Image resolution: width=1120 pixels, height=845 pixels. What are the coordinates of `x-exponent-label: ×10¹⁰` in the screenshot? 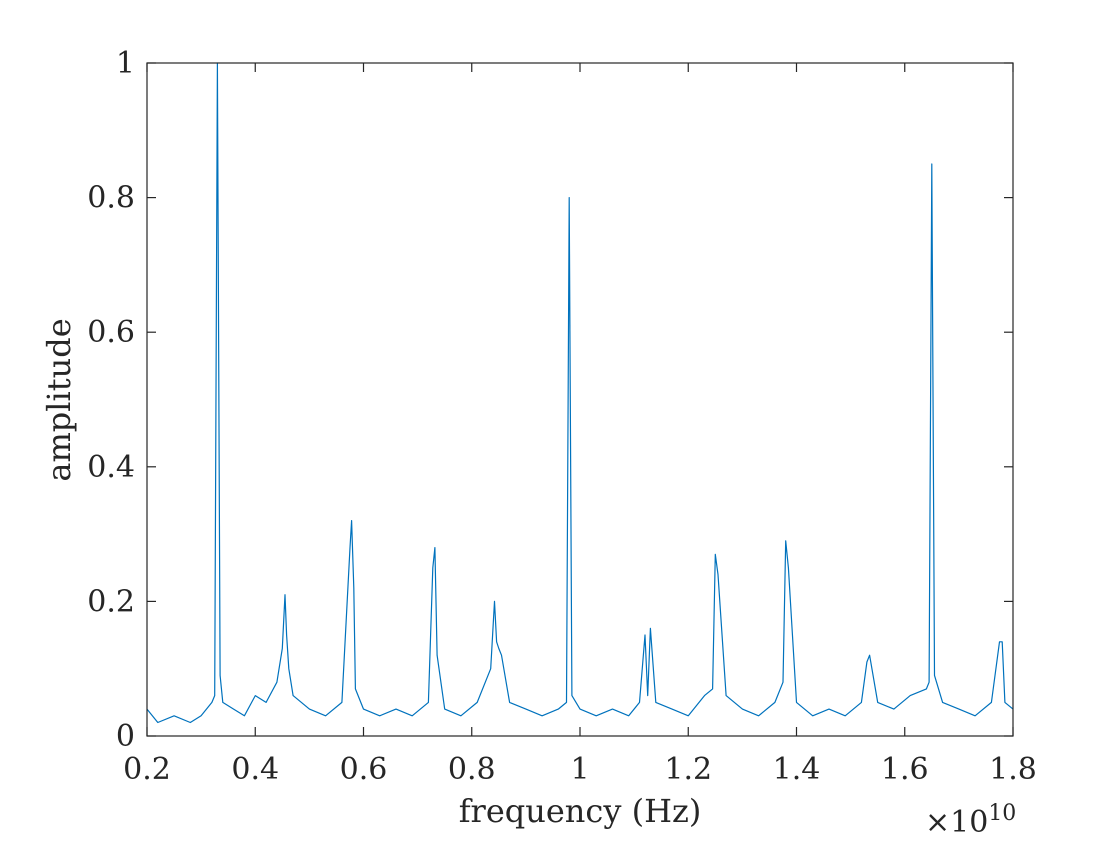 It's located at (970, 820).